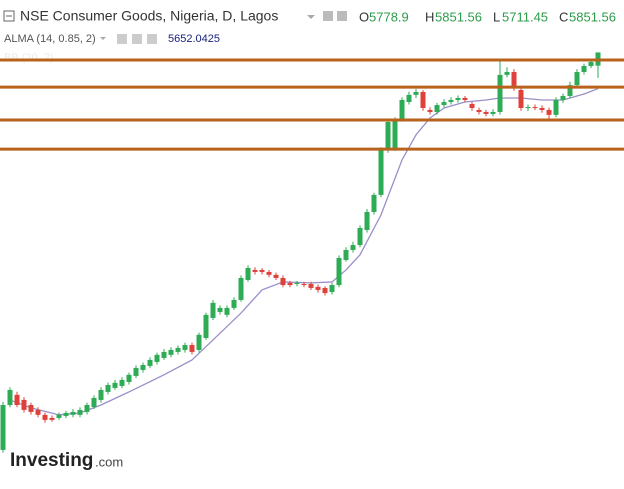 The width and height of the screenshot is (624, 489). Describe the element at coordinates (389, 16) in the screenshot. I see `ohlc-value: 5778.9` at that location.